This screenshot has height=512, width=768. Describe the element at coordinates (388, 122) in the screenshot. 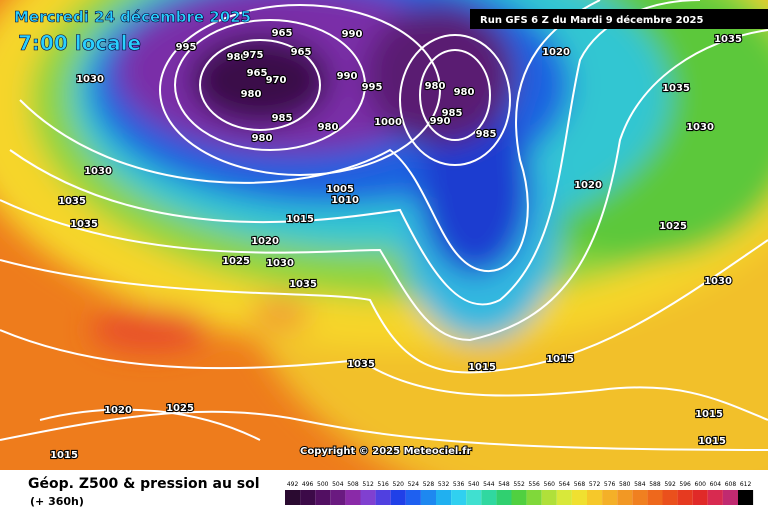

I see `isobar-label: 1000` at that location.